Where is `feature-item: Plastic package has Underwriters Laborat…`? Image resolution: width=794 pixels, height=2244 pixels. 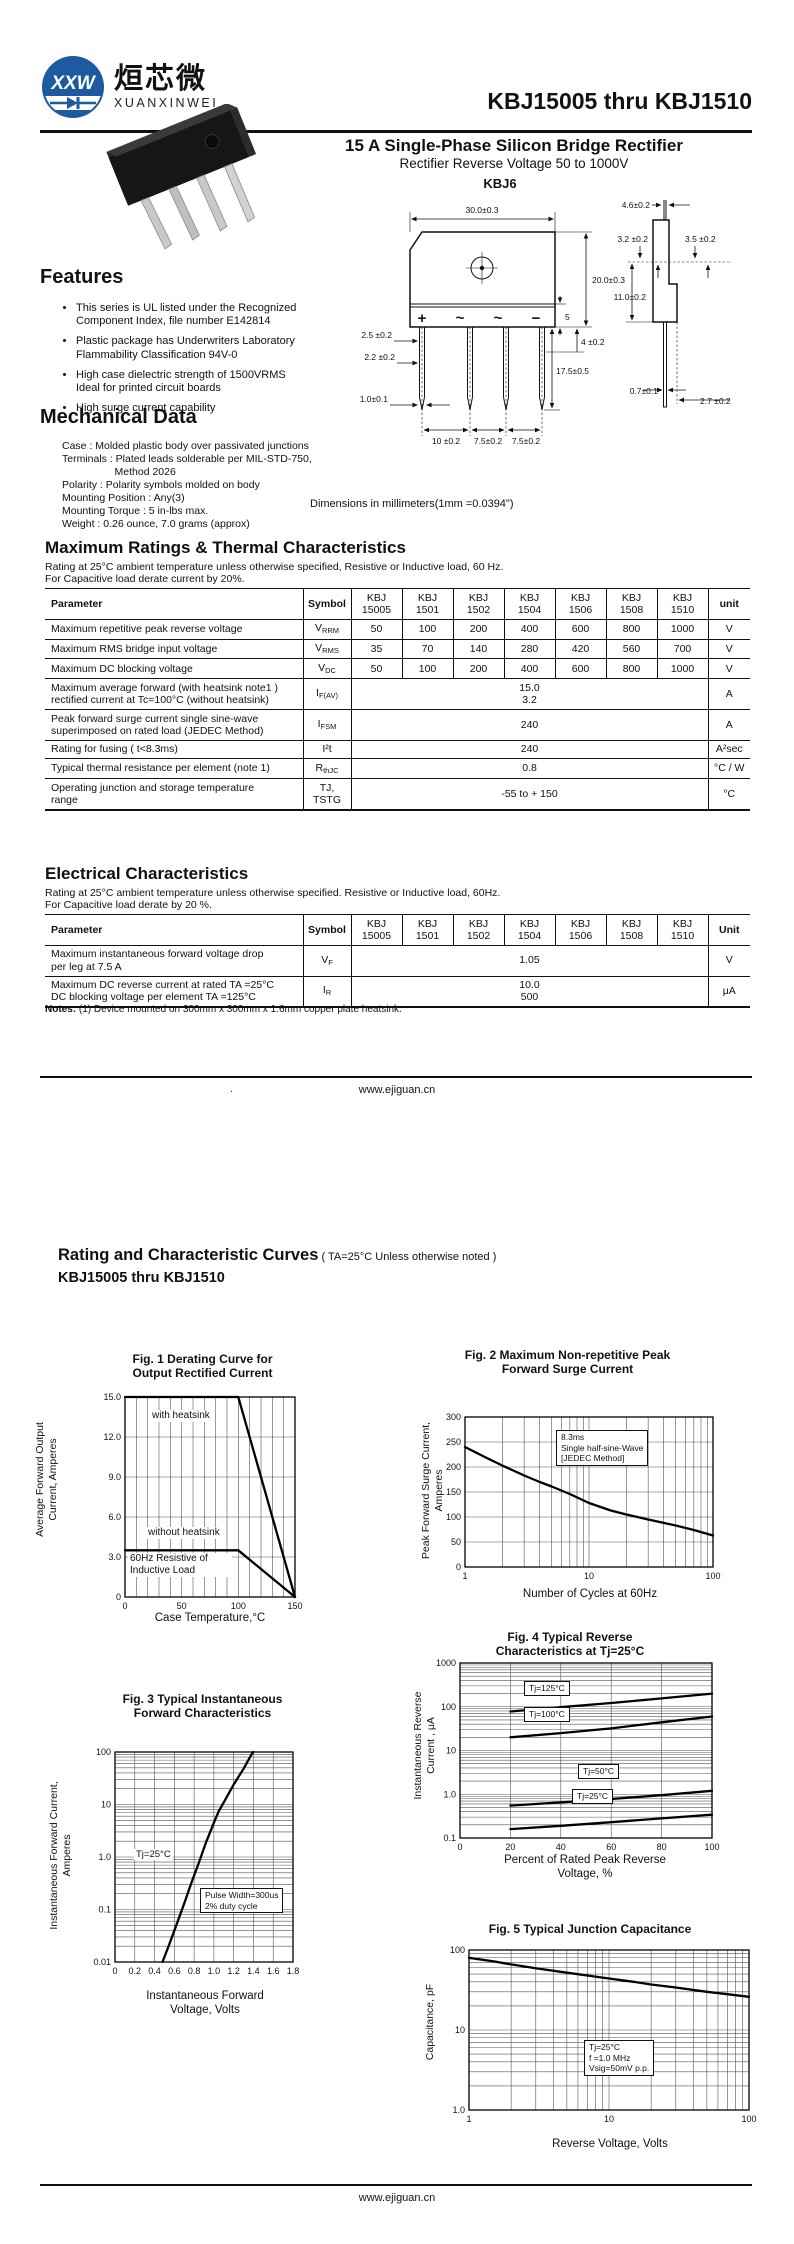
feature-item: Plastic package has Underwriters Laborat… is located at coordinates (202, 348).